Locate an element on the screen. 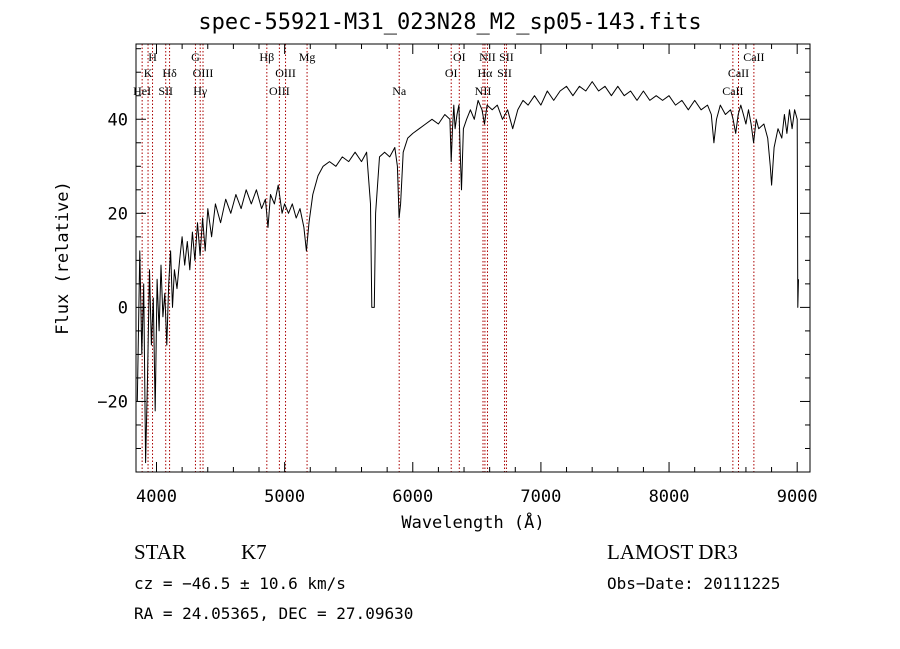 This screenshot has width=900, height=649. line-label-12: Na is located at coordinates (399, 91).